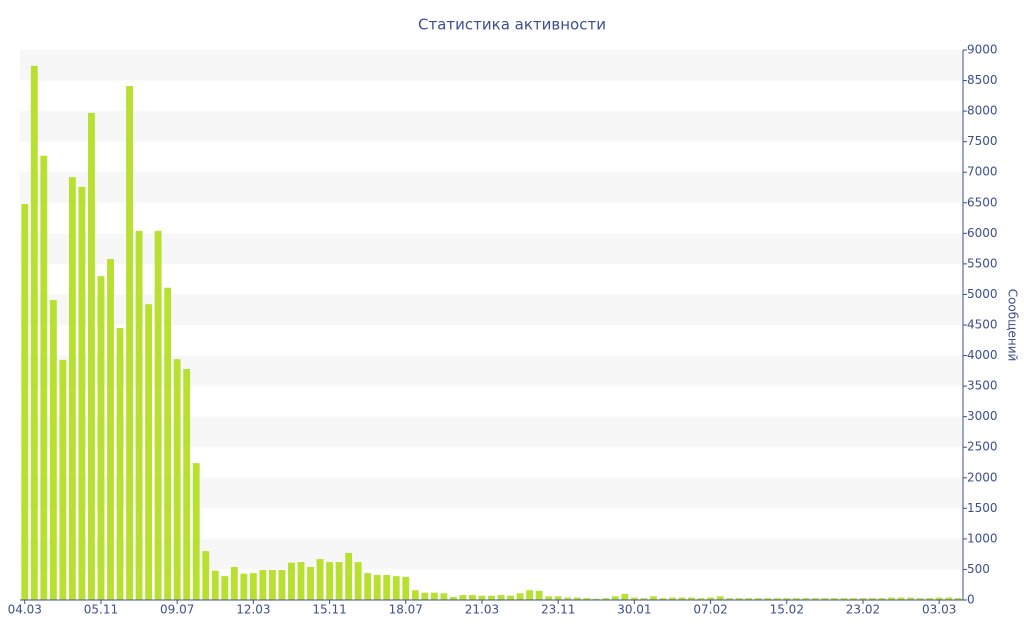 The width and height of the screenshot is (1024, 644). What do you see at coordinates (939, 610) in the screenshot?
I see `x-tick-label: 03.03` at bounding box center [939, 610].